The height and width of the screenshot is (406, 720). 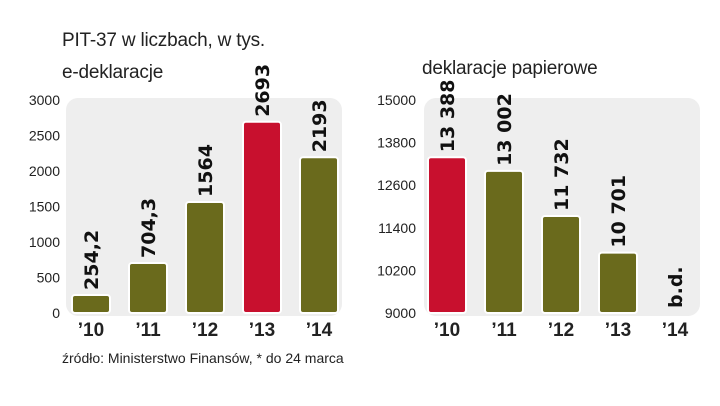 I want to click on x-tick-label-1-0: ’10, so click(x=447, y=330).